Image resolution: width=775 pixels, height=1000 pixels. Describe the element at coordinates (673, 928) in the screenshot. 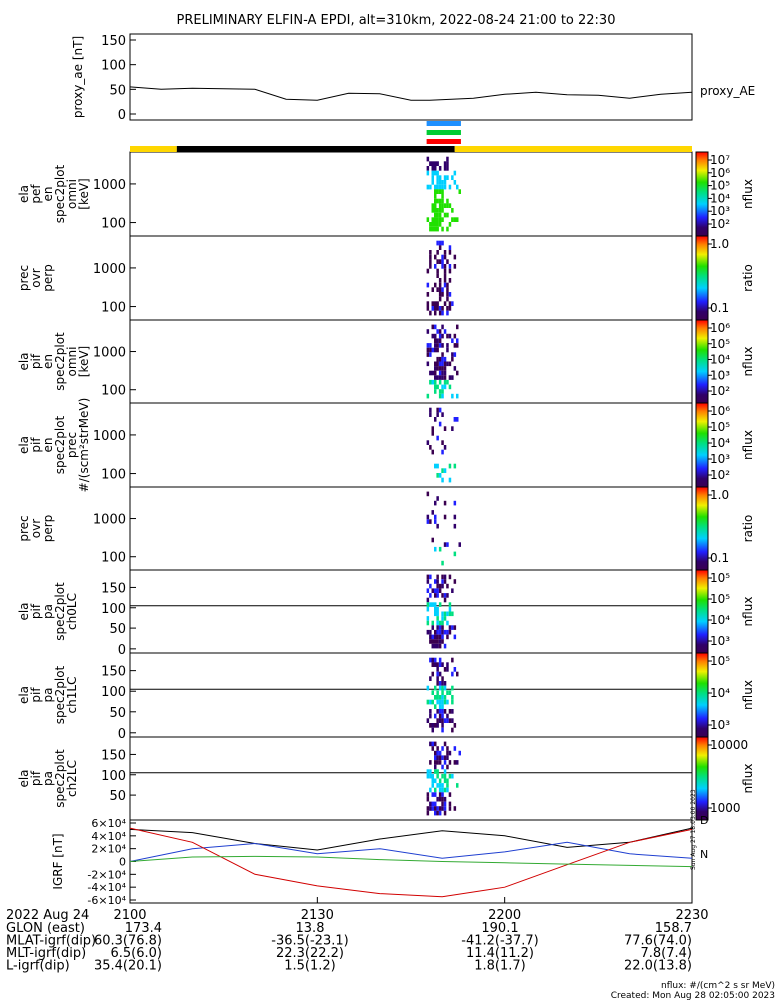

I see `orbit-table-cell: 158.7` at that location.